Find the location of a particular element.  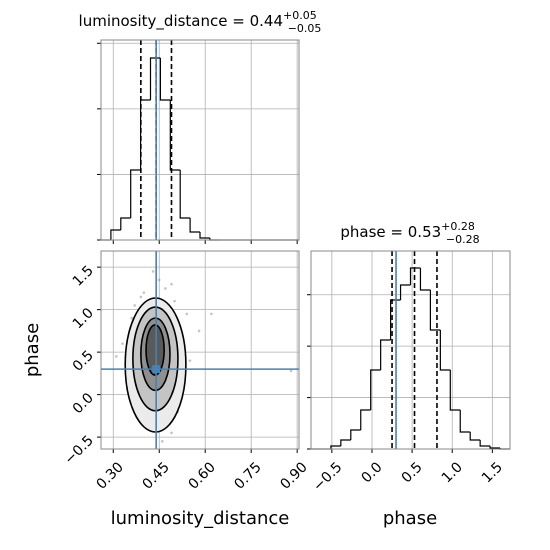

title-upper: +0.05 is located at coordinates (300, 15).